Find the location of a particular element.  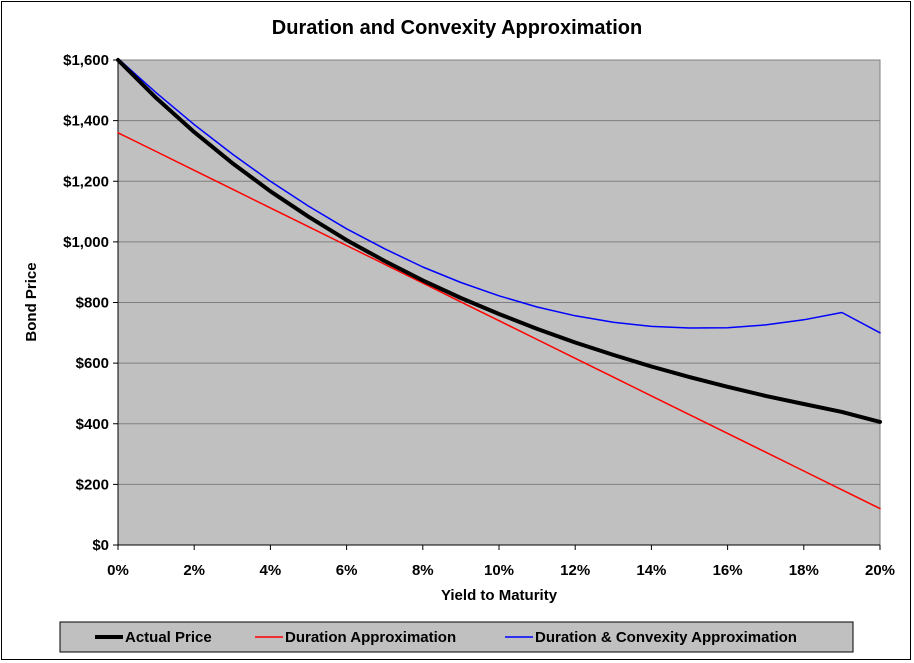

y-tick-label: $1,200 is located at coordinates (86, 181).